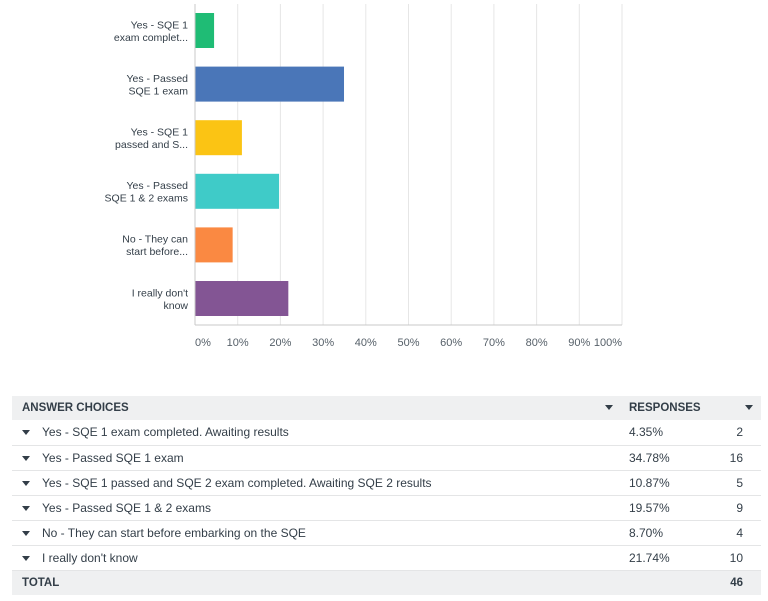 The image size is (768, 601). What do you see at coordinates (323, 343) in the screenshot?
I see `x-tick-label: 30%` at bounding box center [323, 343].